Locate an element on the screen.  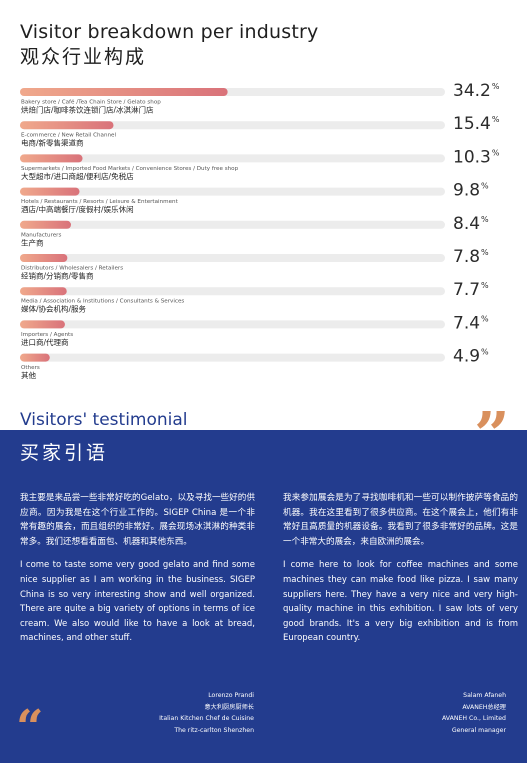
value-label: 34.2% is located at coordinates (476, 91).